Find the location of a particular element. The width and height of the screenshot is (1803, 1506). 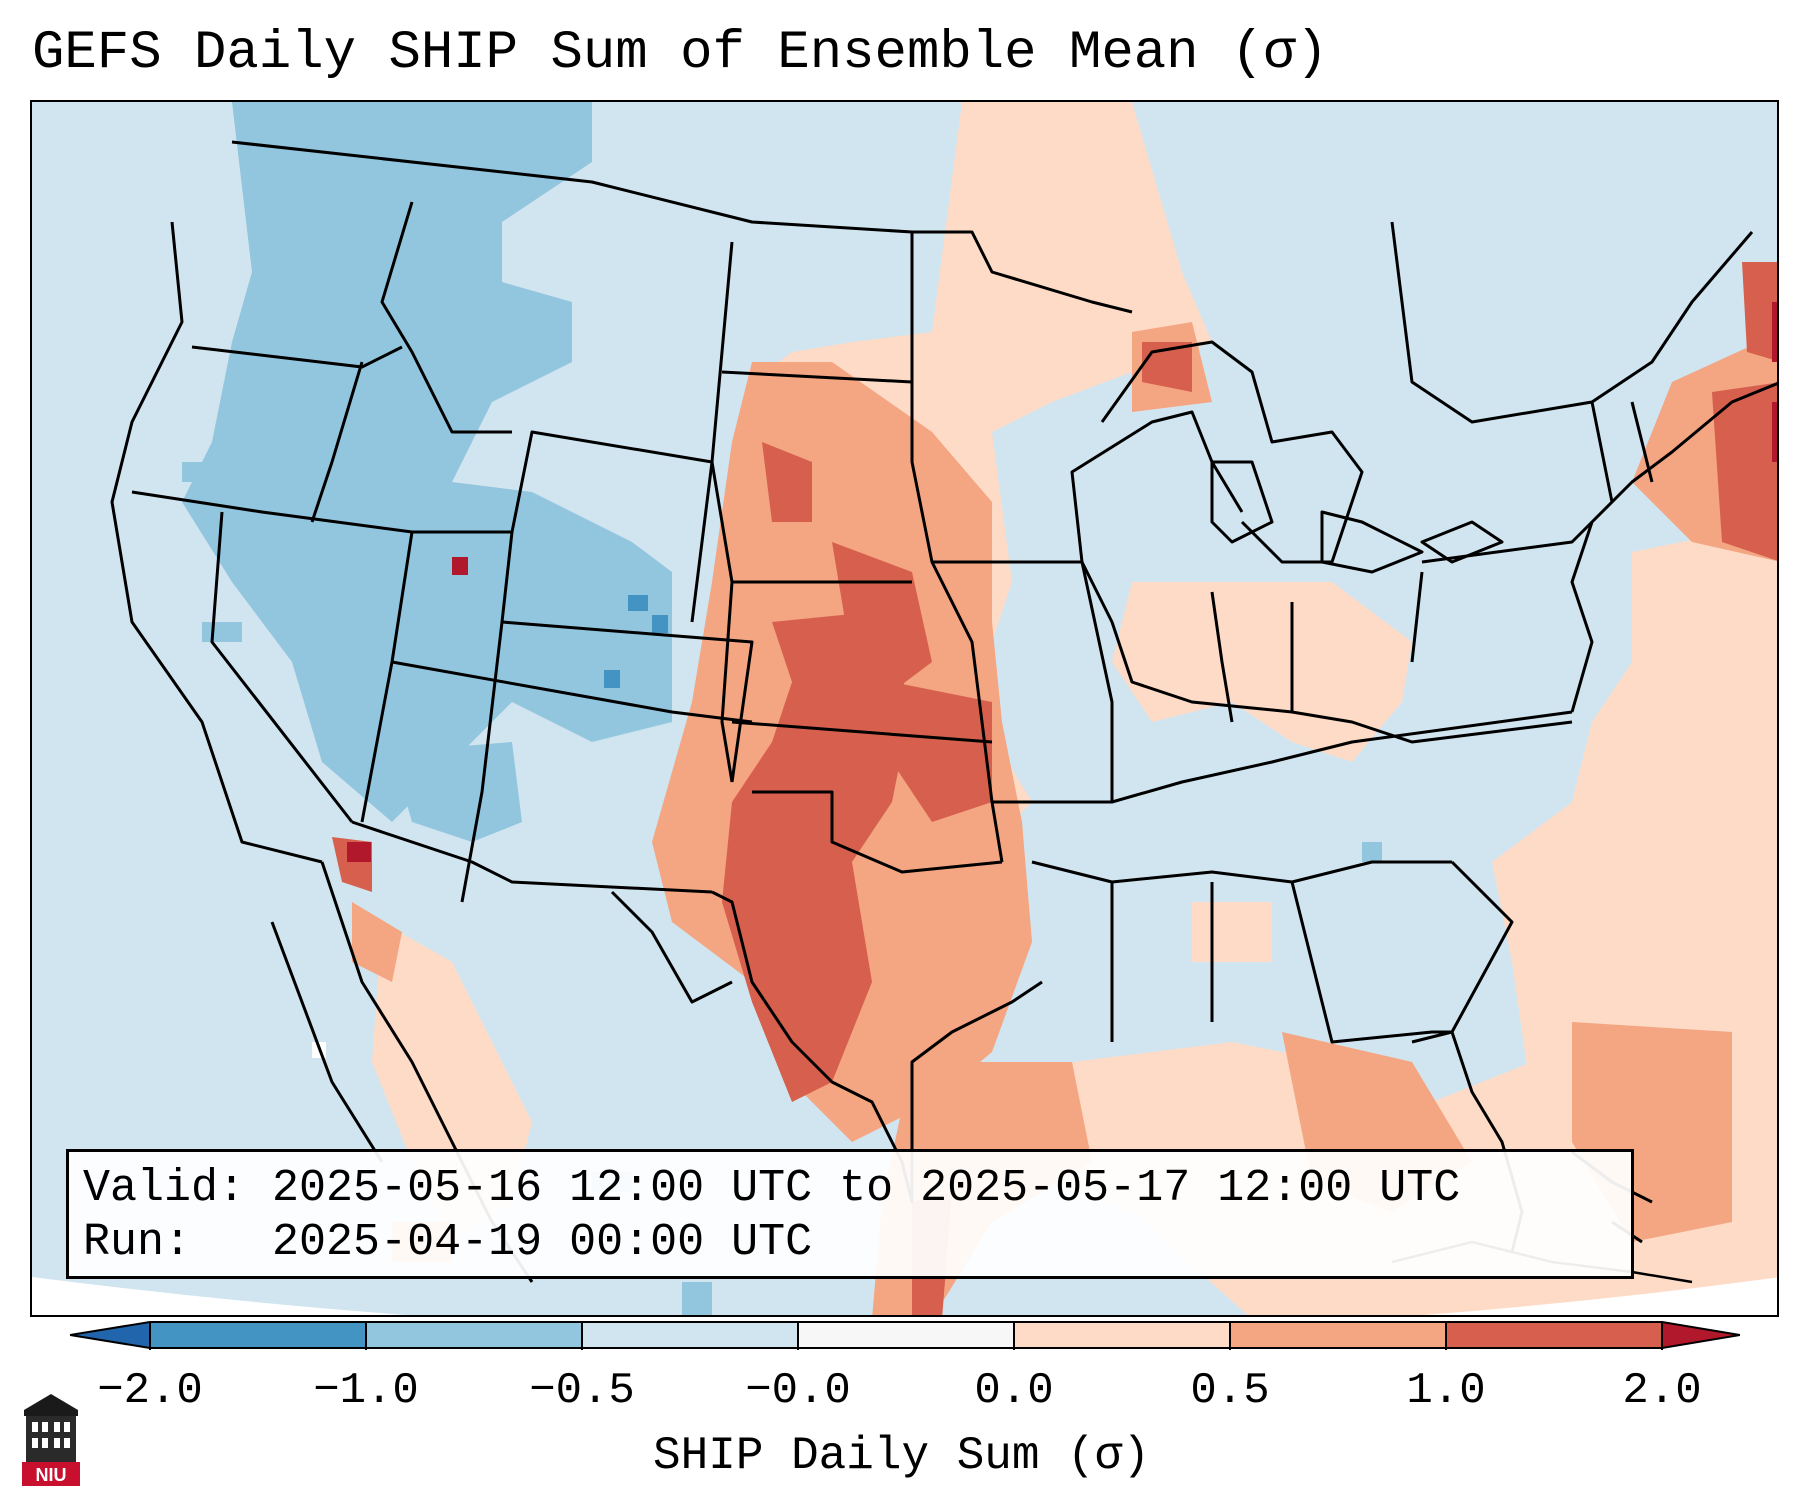

valid-label: Valid: is located at coordinates (164, 1188).